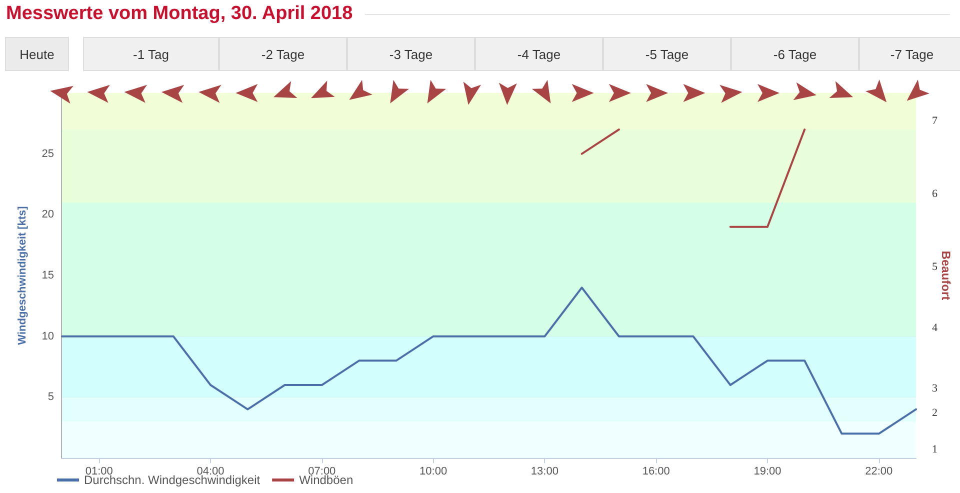  Describe the element at coordinates (795, 54) in the screenshot. I see `text: -6 Tage` at that location.